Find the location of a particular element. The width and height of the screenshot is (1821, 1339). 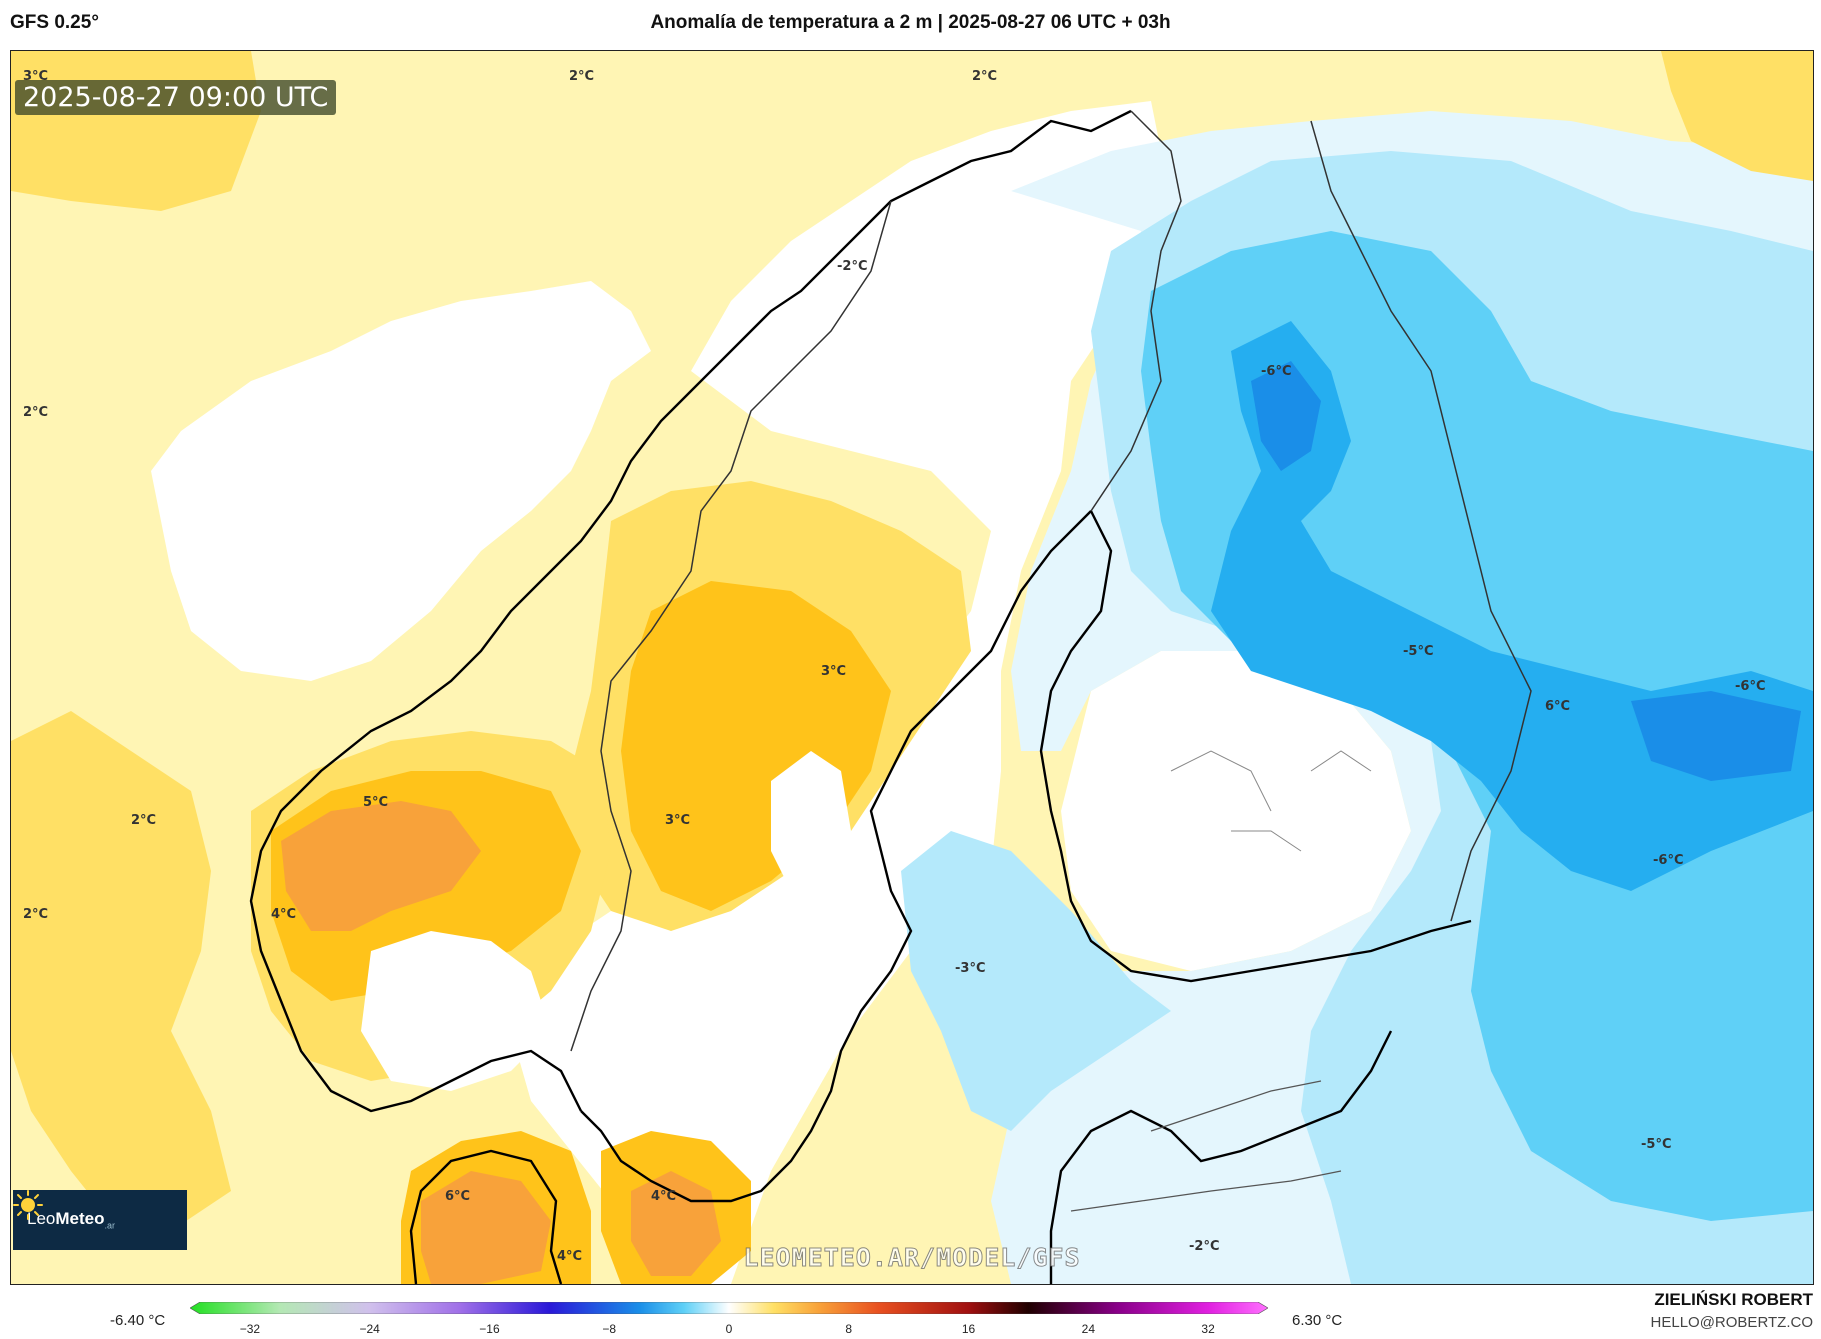

watermark-url: LEOMETEO.AR/MODEL/GFS is located at coordinates (912, 1258).